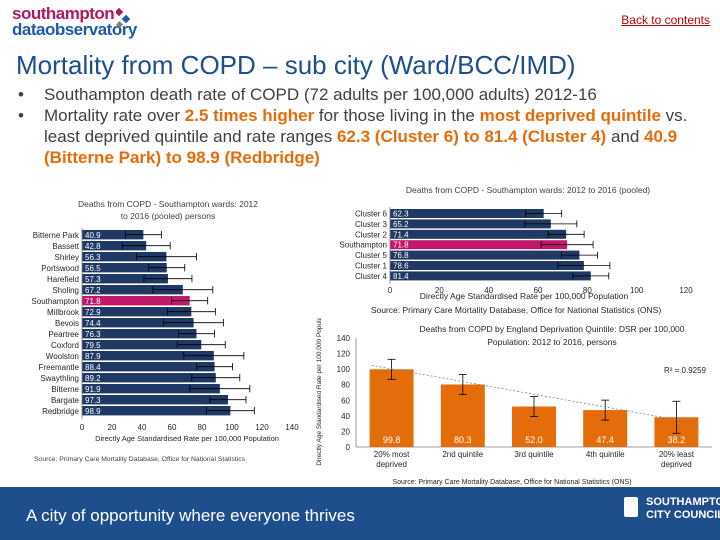  Describe the element at coordinates (93, 235) in the screenshot. I see `data-label: 40.9` at that location.